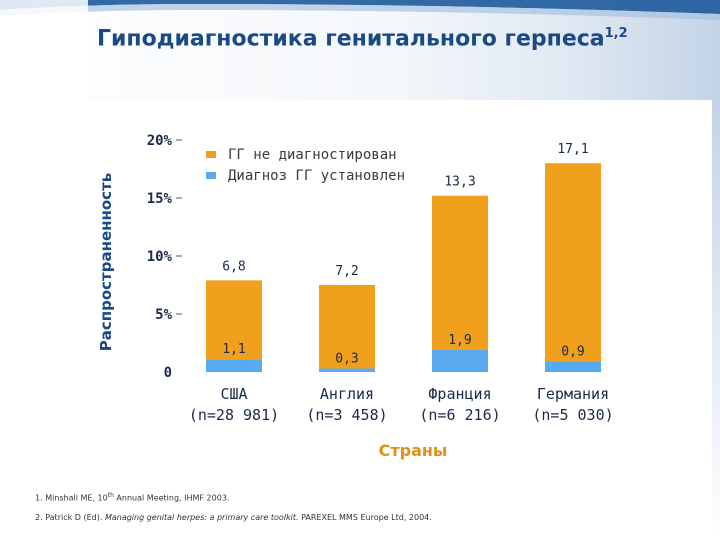  Describe the element at coordinates (110, 495) in the screenshot. I see `footnote-superscript: th` at that location.